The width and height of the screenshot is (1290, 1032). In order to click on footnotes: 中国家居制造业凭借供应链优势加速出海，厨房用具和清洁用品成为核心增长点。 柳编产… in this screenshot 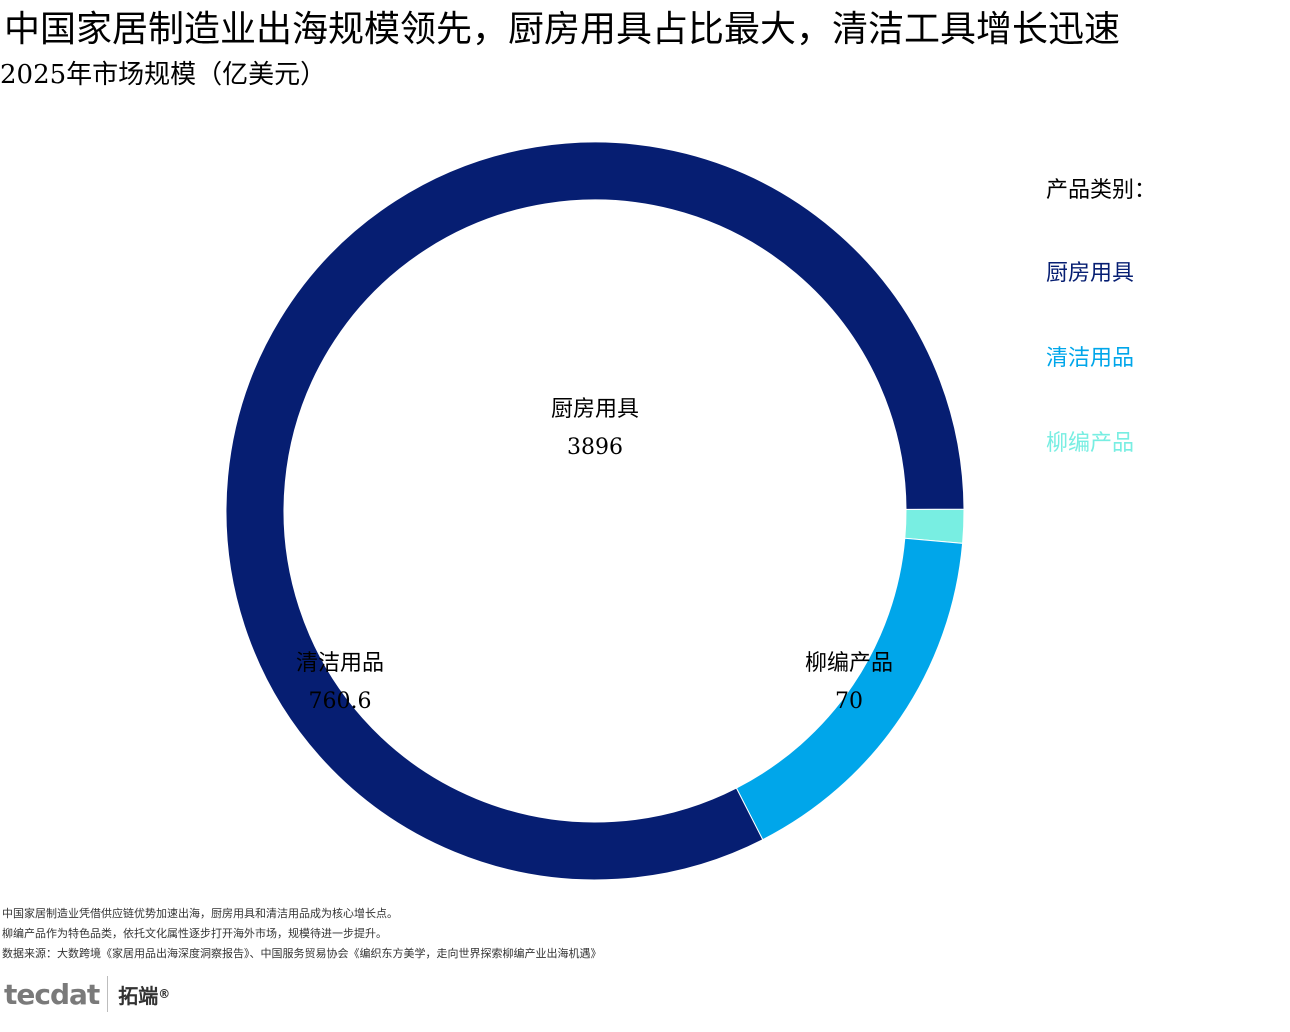, I will do `click(302, 934)`.